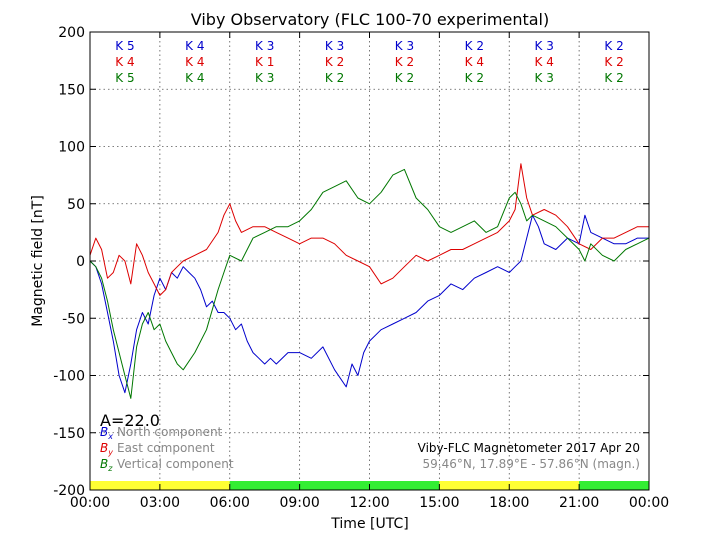  What do you see at coordinates (76, 205) in the screenshot?
I see `y-tick-label: 50` at bounding box center [76, 205].